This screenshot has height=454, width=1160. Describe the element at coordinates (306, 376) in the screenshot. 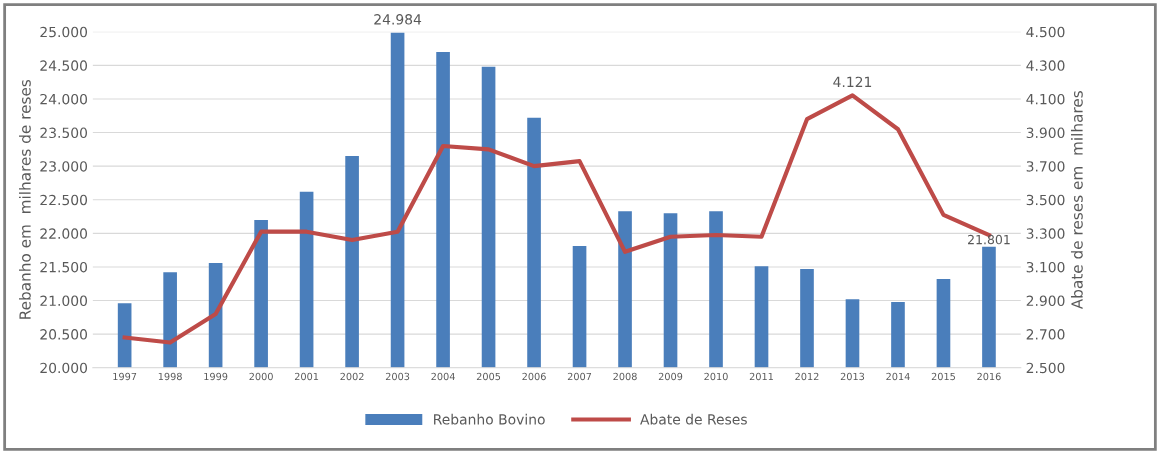

I see `x-tick-label: 2001` at that location.